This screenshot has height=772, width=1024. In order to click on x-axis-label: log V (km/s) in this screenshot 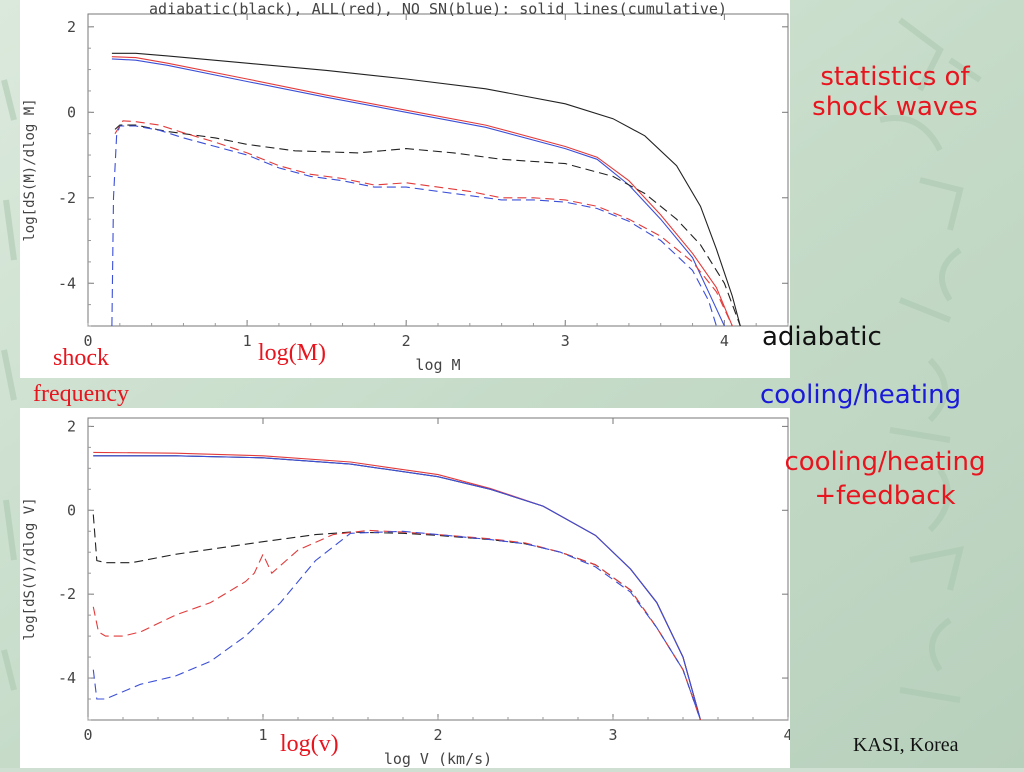, I will do `click(438, 759)`.